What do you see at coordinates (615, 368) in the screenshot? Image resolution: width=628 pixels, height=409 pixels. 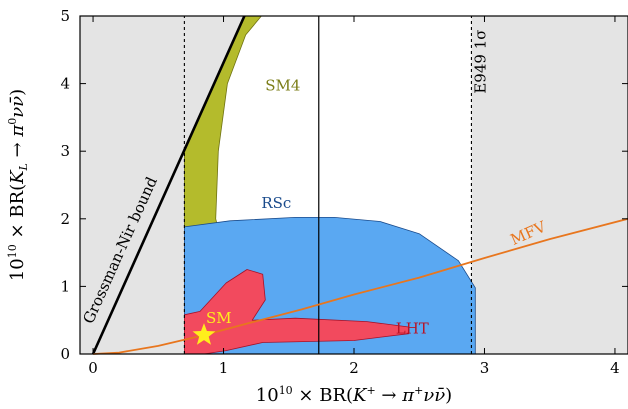 I see `x-tick-label: 4` at bounding box center [615, 368].